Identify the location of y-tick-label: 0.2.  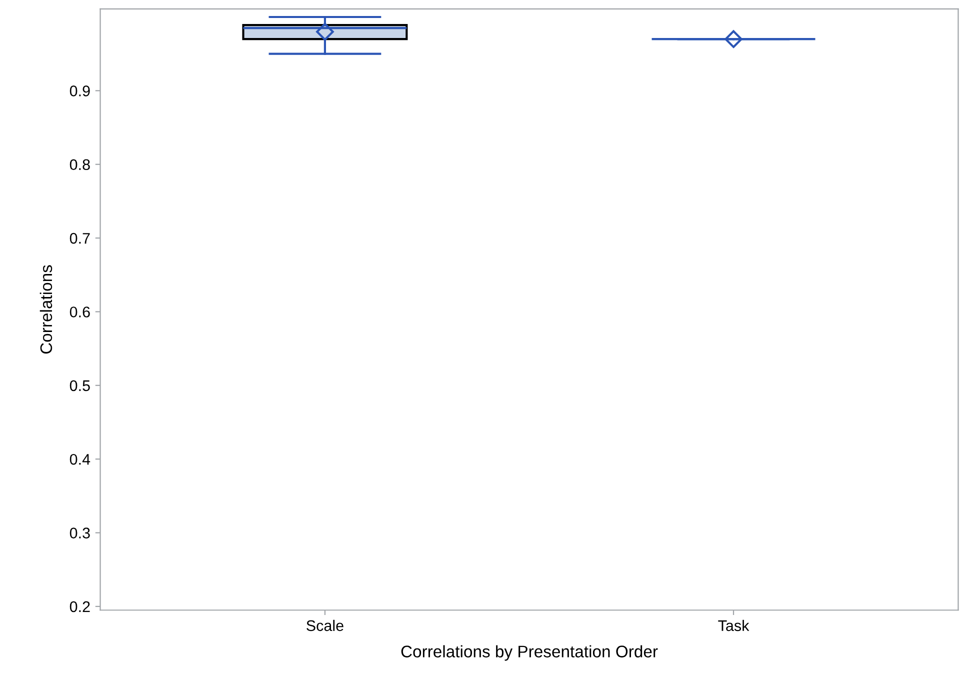
(80, 606).